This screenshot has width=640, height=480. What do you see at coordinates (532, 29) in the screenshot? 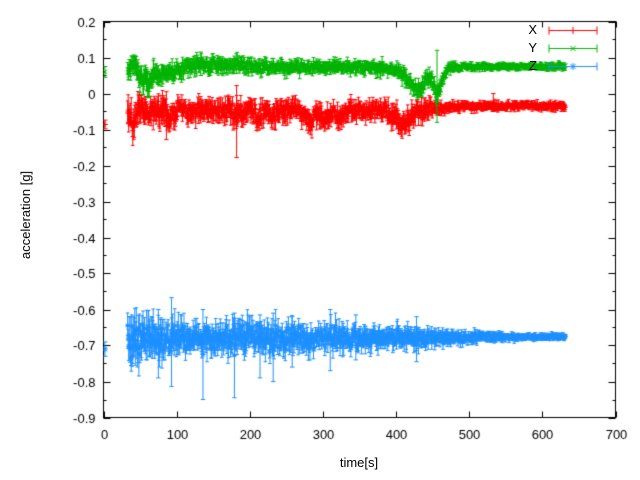
I see `legend-label-x: X` at bounding box center [532, 29].